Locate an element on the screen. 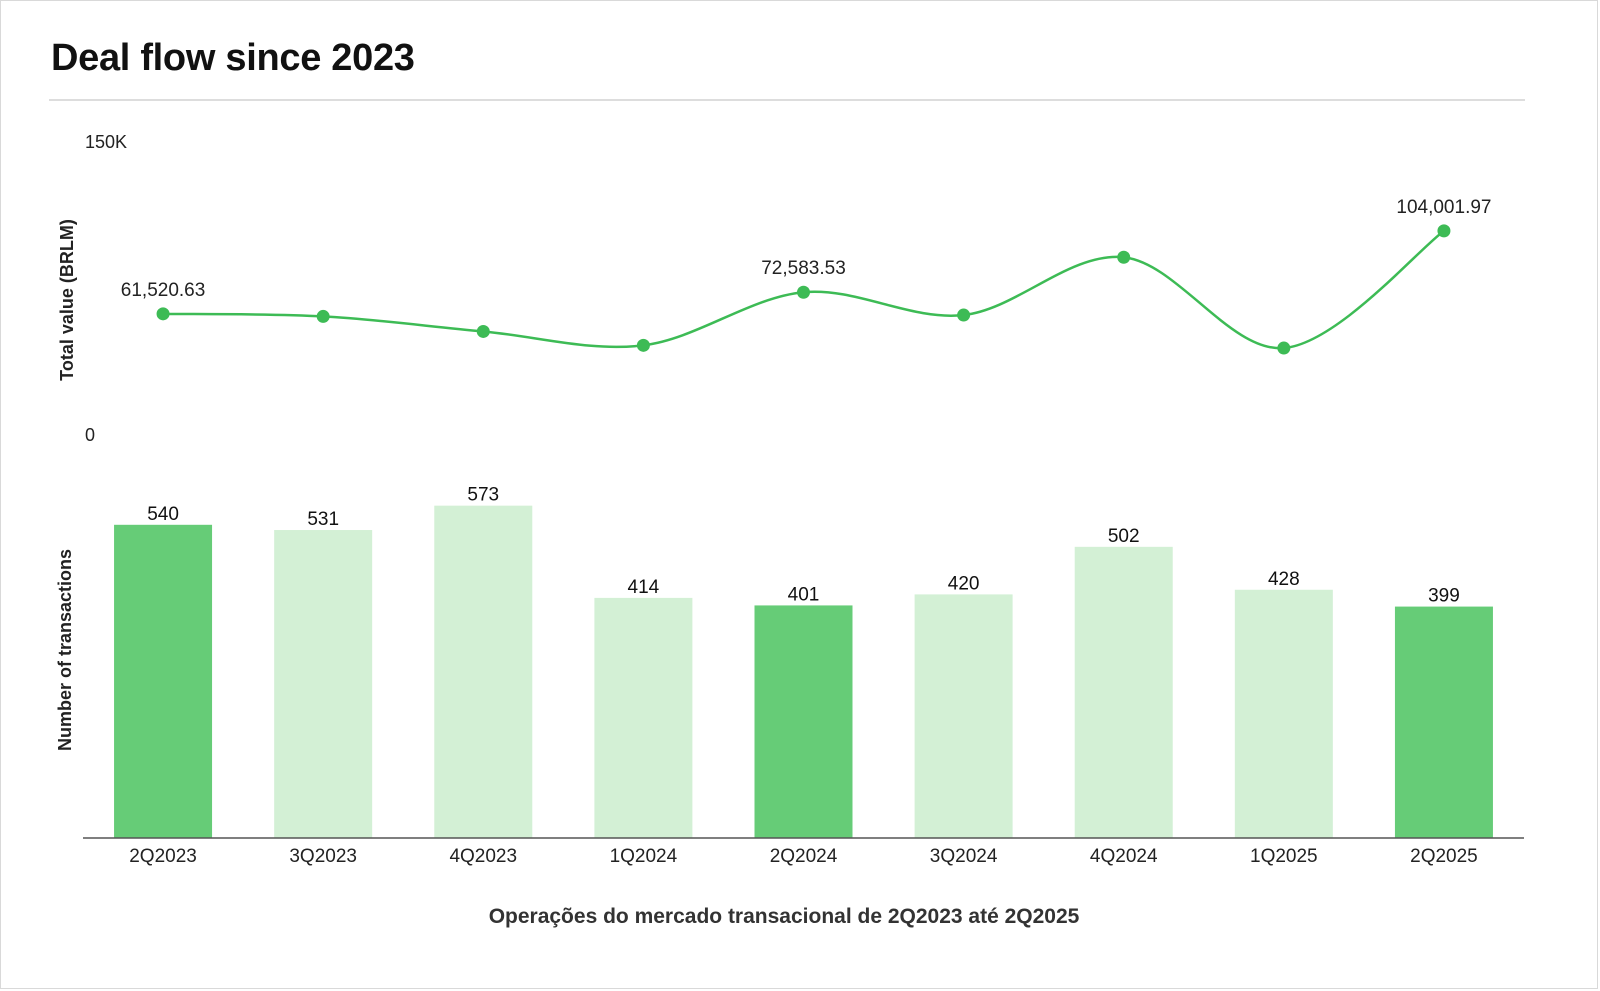 The width and height of the screenshot is (1600, 991). bar-2Q2024 is located at coordinates (803, 721).